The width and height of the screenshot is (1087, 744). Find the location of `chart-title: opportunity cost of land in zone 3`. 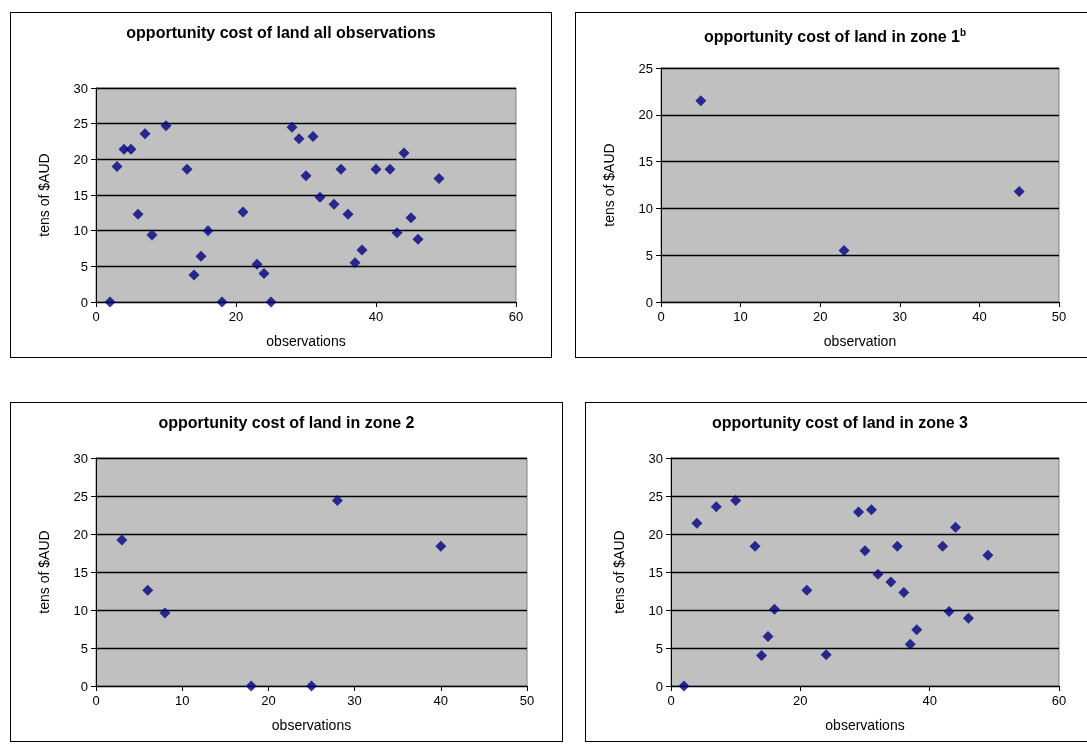

chart-title: opportunity cost of land in zone 3 is located at coordinates (840, 422).